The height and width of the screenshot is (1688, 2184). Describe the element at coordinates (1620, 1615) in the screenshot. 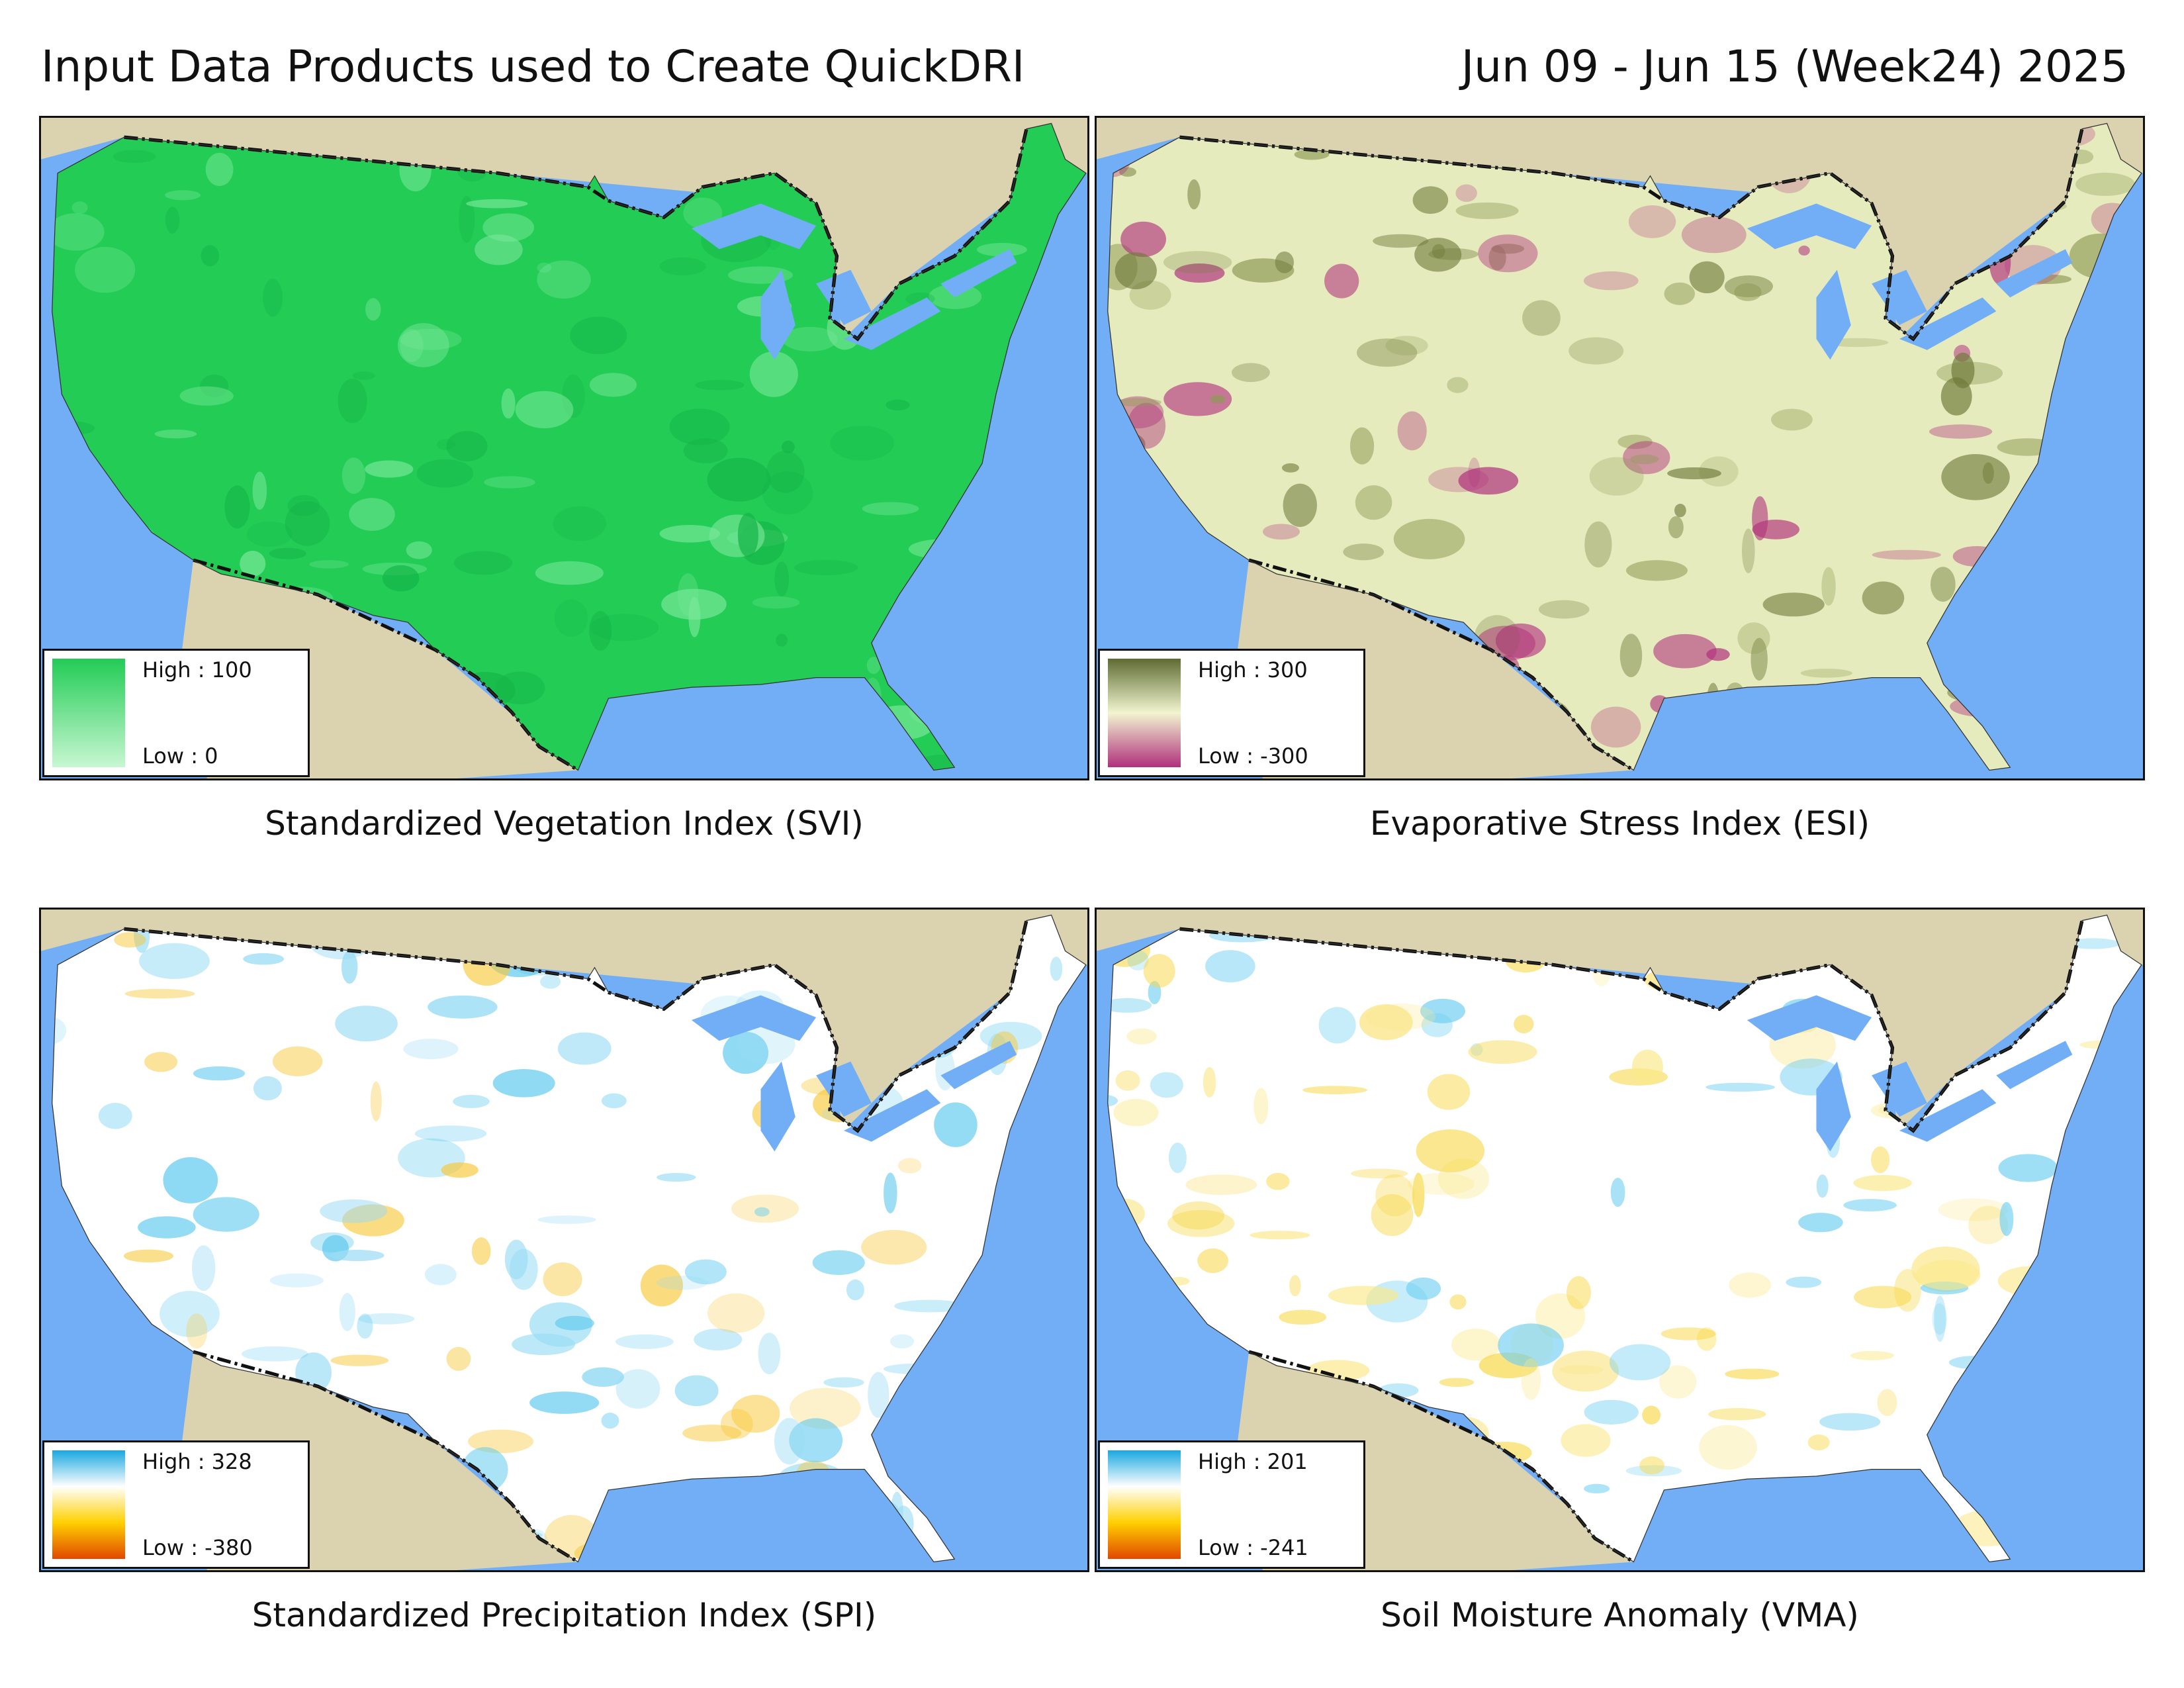

I see `map-caption: Soil Moisture Anomaly (VMA)` at that location.